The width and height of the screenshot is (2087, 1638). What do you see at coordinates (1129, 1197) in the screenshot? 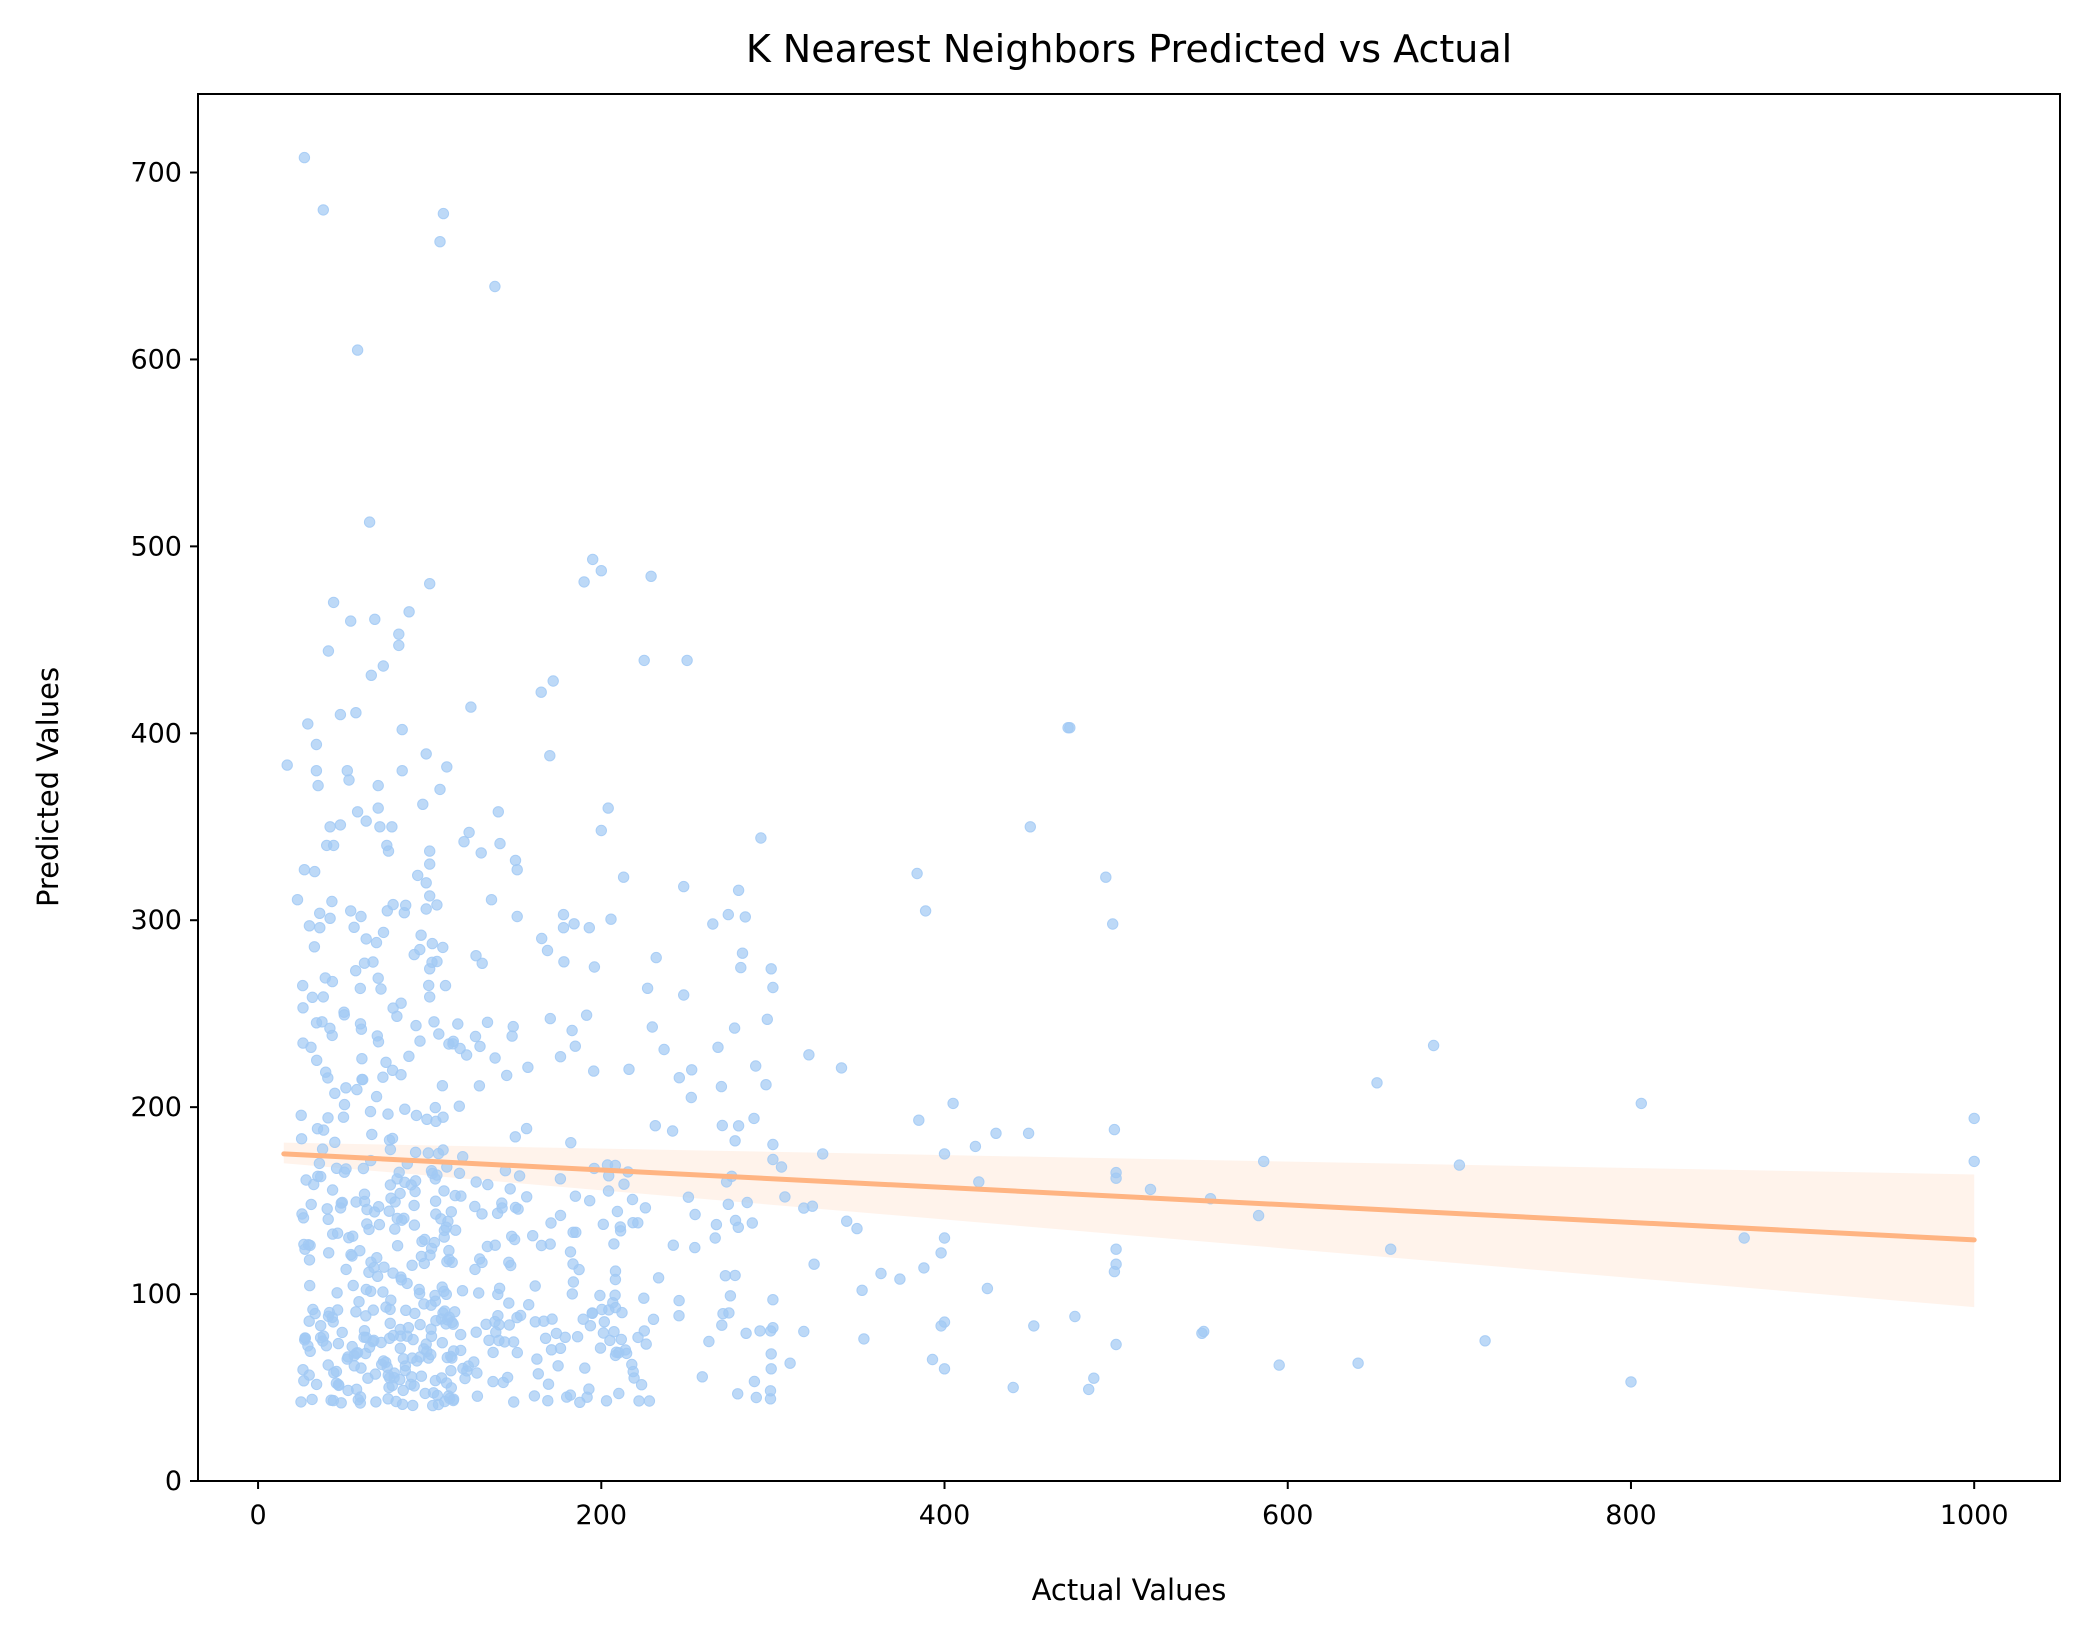
I see `regression-layer` at bounding box center [1129, 1197].